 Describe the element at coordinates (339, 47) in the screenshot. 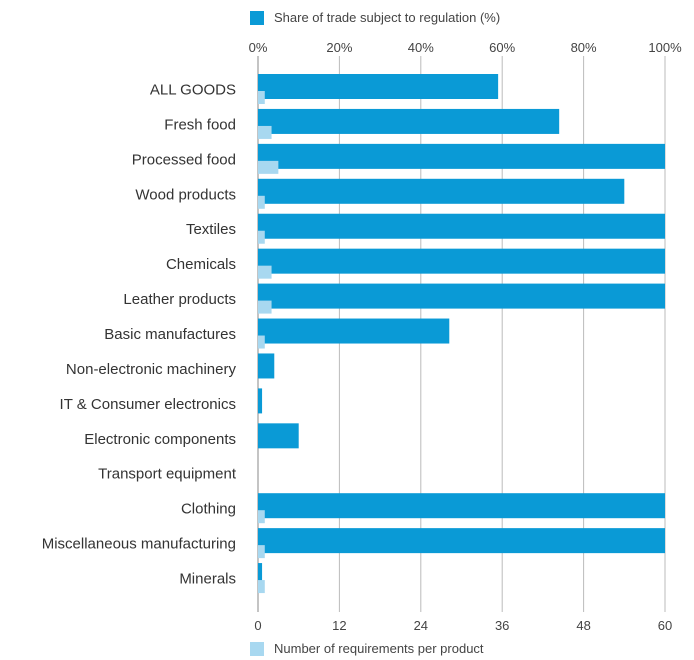

I see `top-axis-tick-label: 20%` at that location.